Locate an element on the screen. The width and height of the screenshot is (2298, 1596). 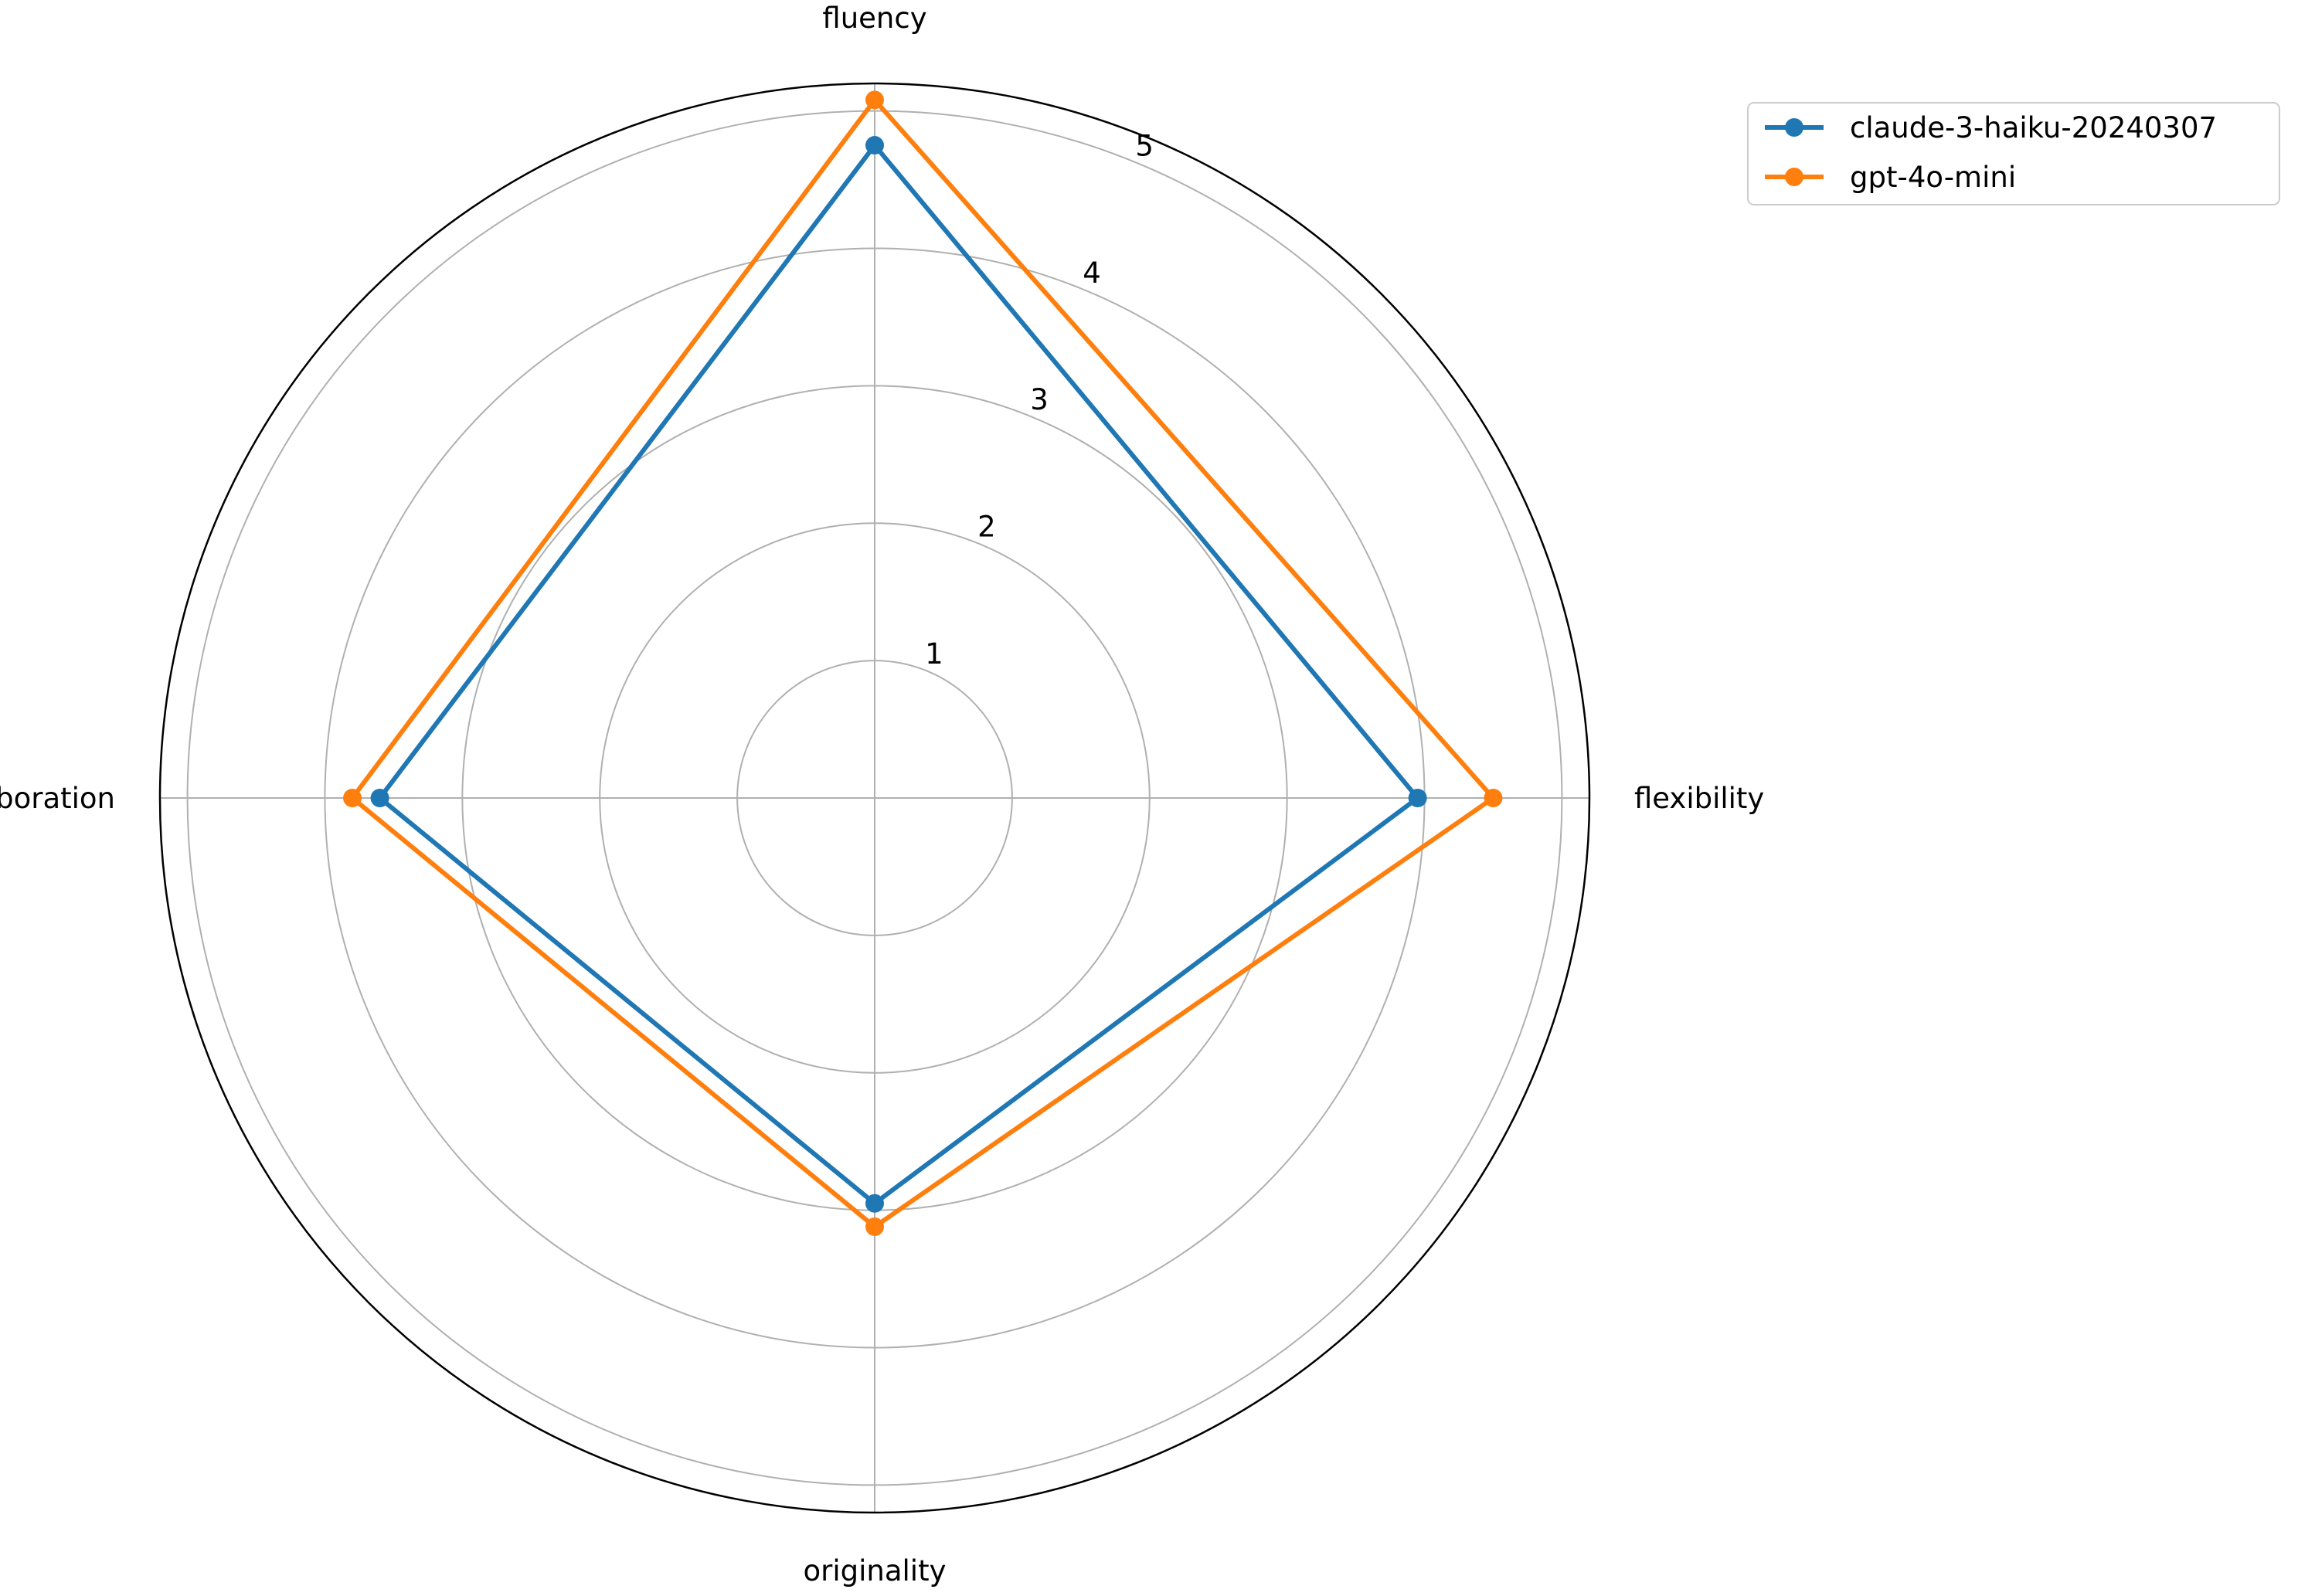
axis-label-fluency: fluency is located at coordinates (874, 18).